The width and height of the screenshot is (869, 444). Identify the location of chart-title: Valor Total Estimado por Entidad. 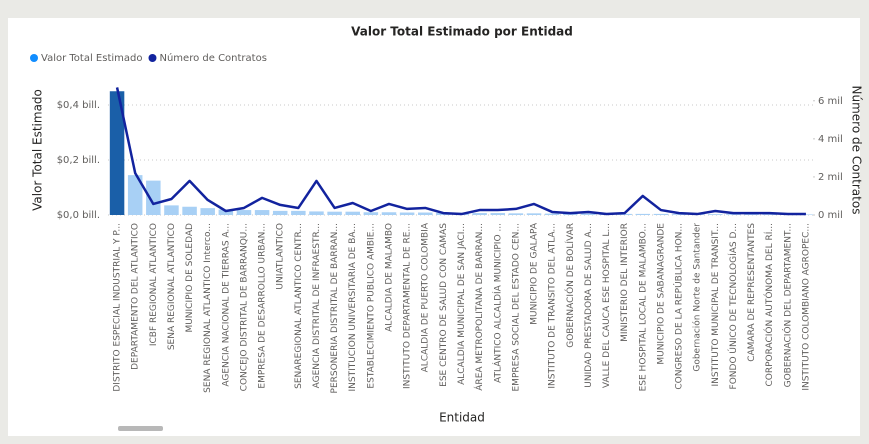
(462, 32).